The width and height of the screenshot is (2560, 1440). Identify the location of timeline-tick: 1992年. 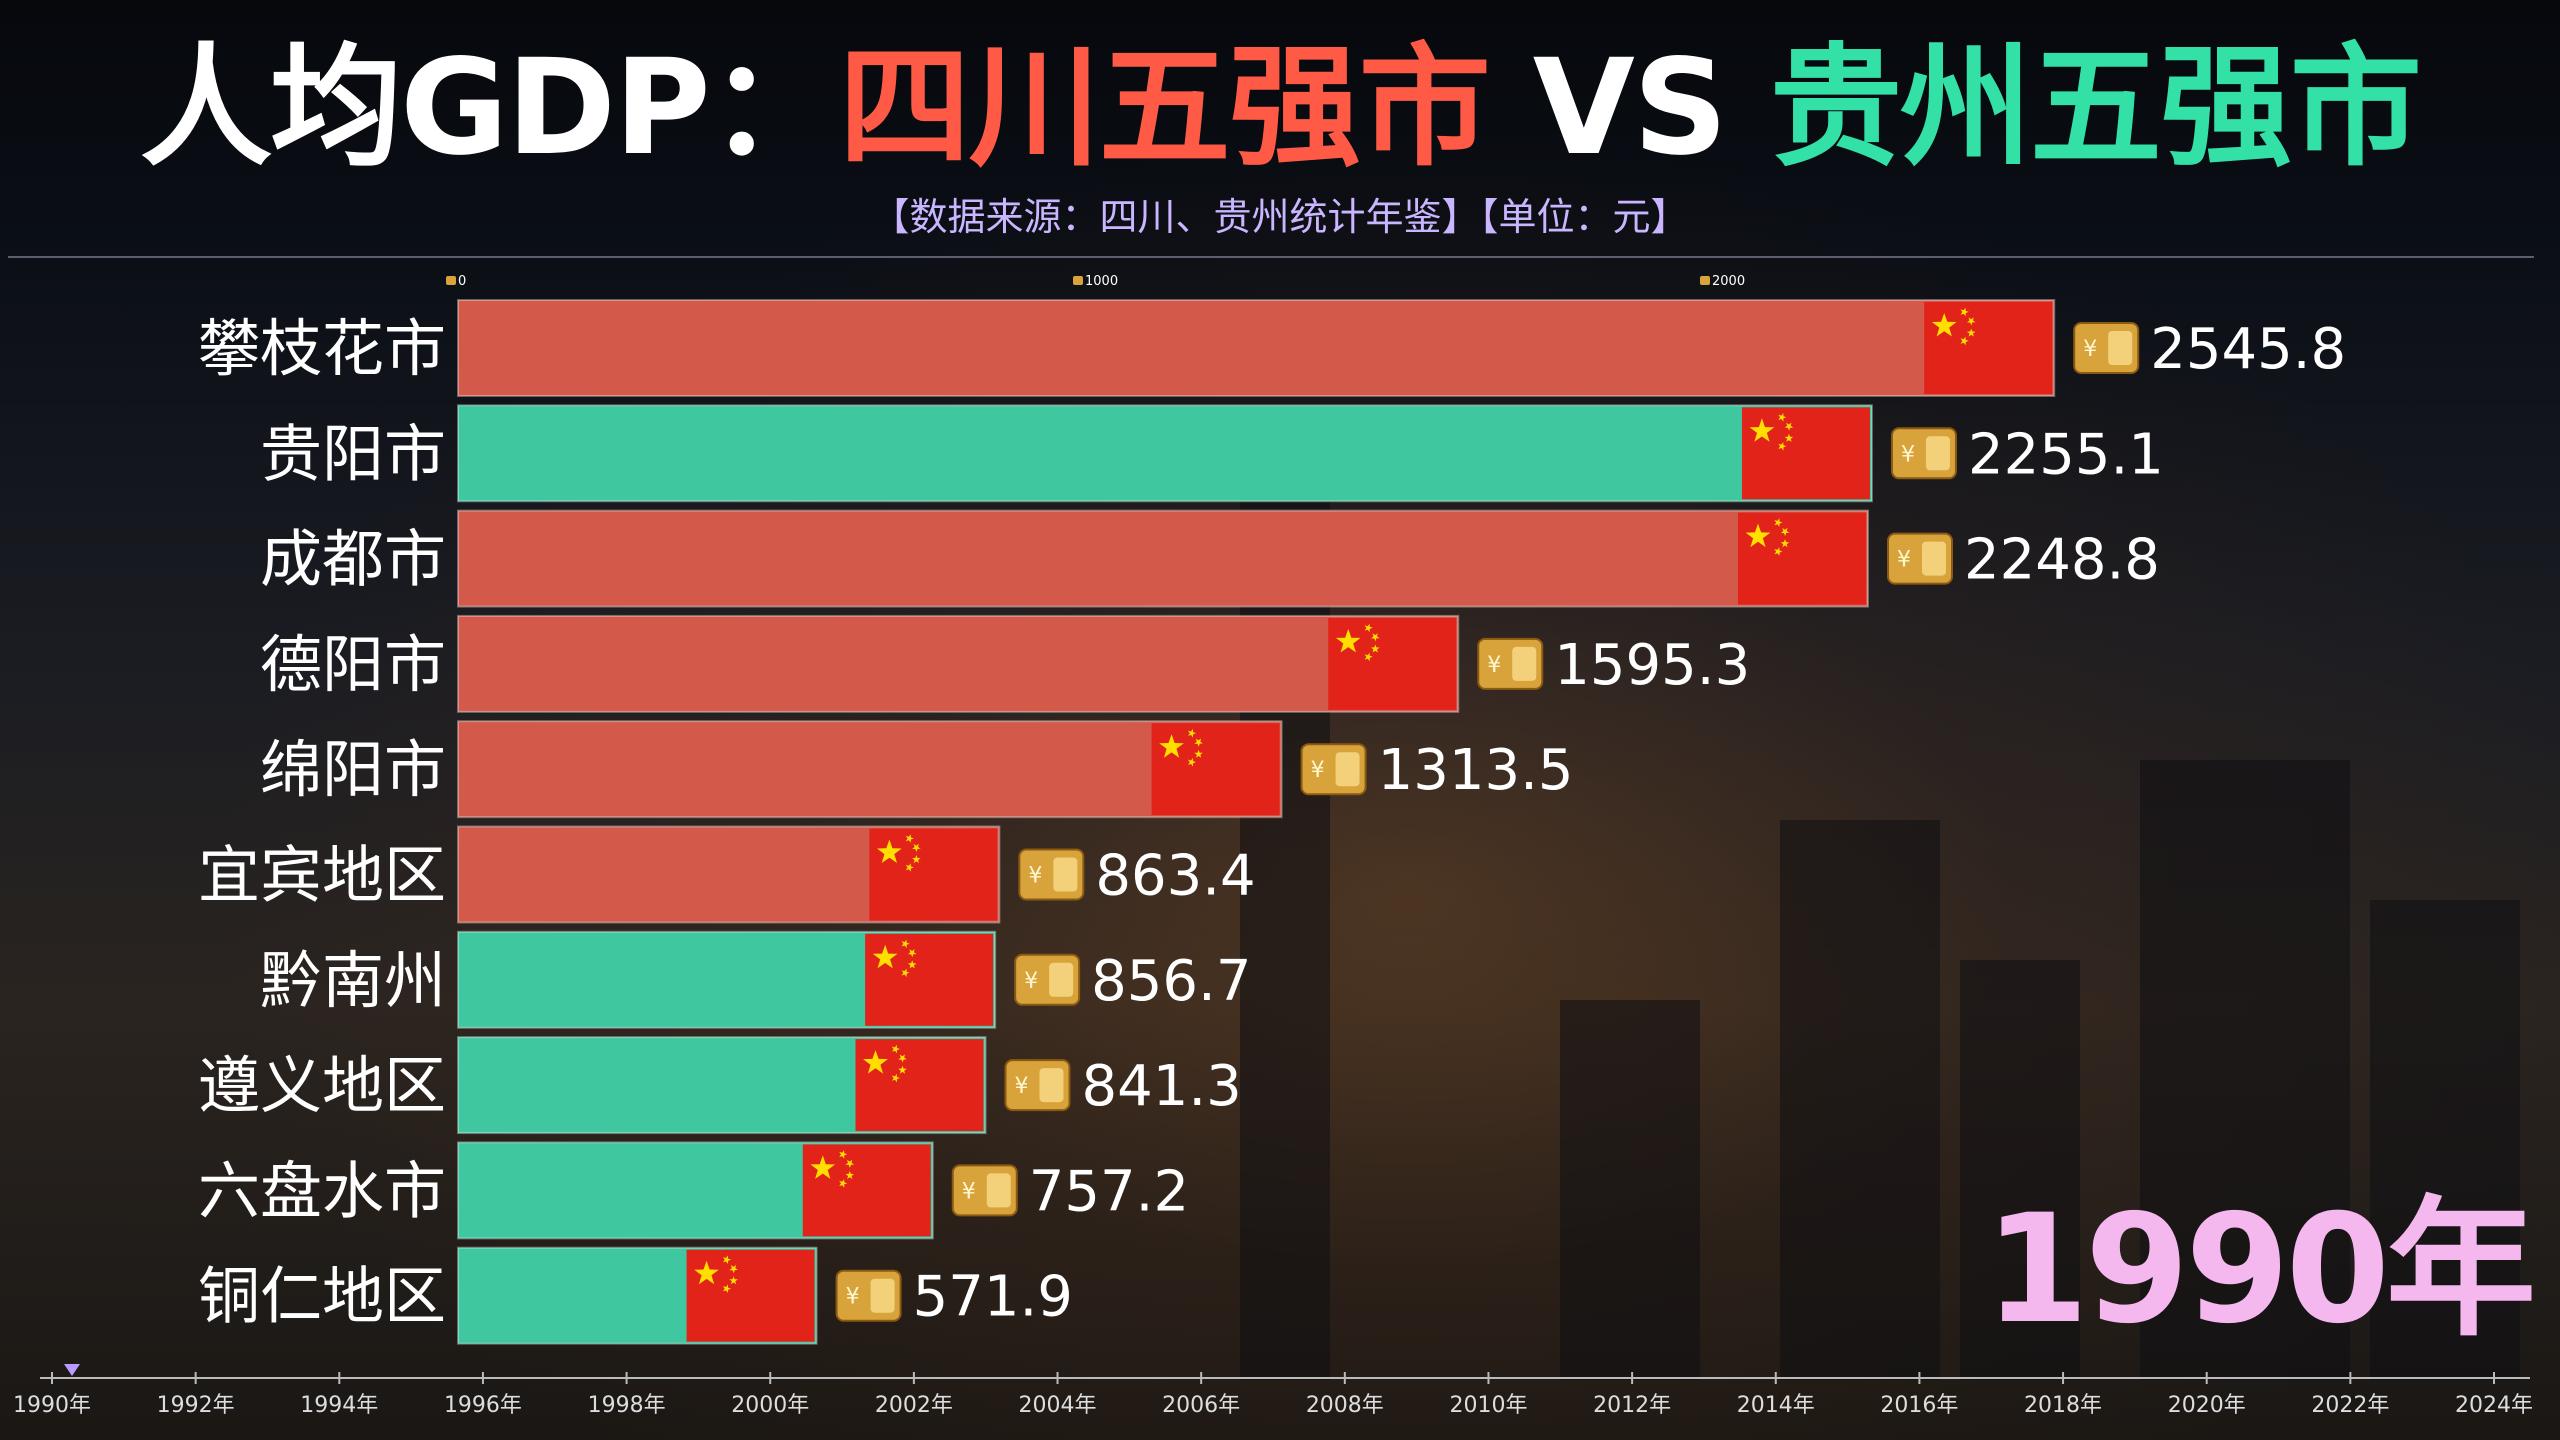
(196, 1395).